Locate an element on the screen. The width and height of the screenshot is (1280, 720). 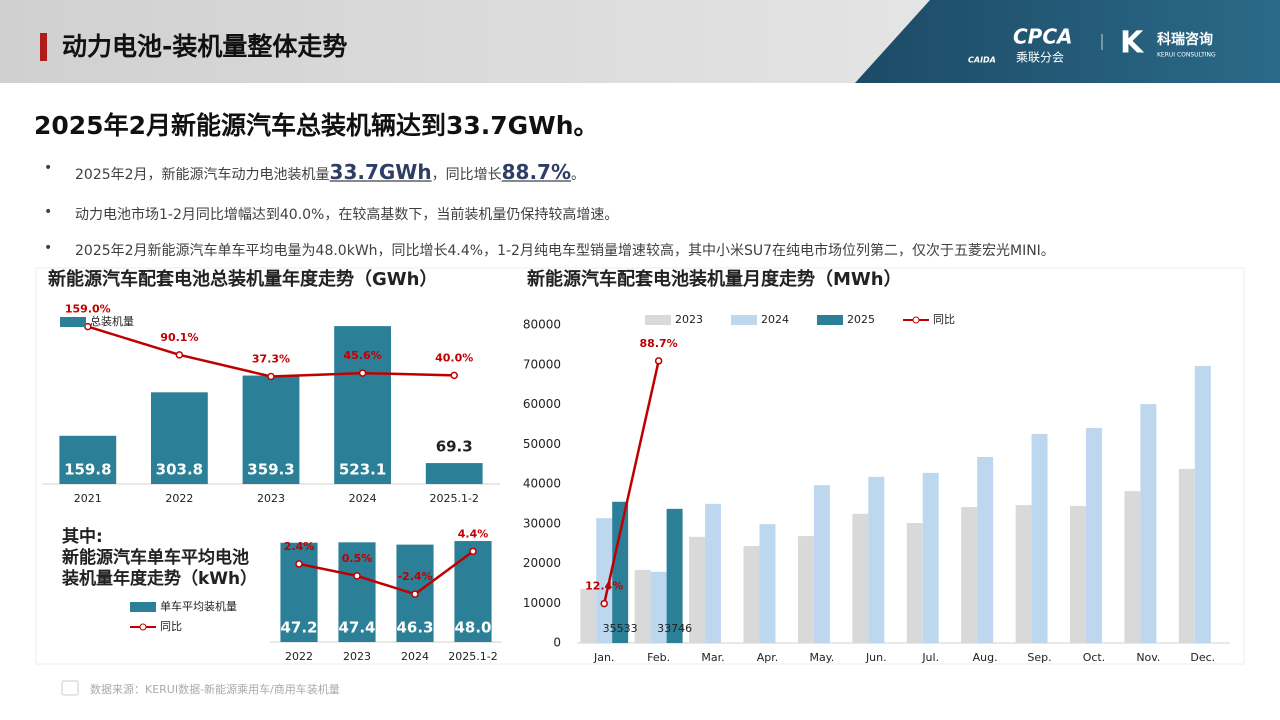
x-tick-label: Apr. is located at coordinates (768, 657).